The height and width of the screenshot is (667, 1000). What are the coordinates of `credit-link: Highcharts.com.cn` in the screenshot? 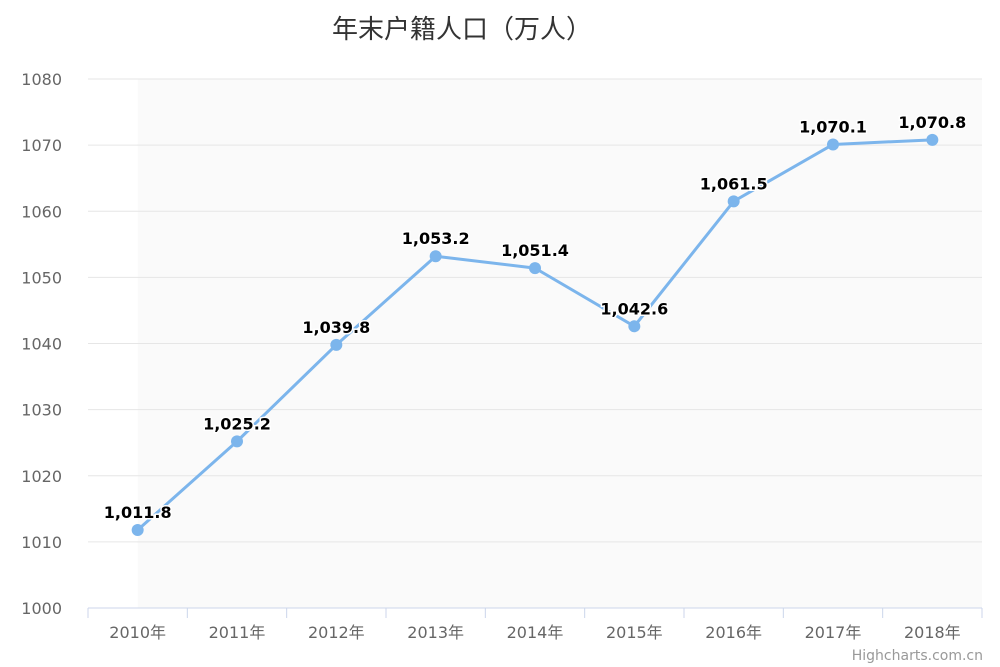 It's located at (917, 656).